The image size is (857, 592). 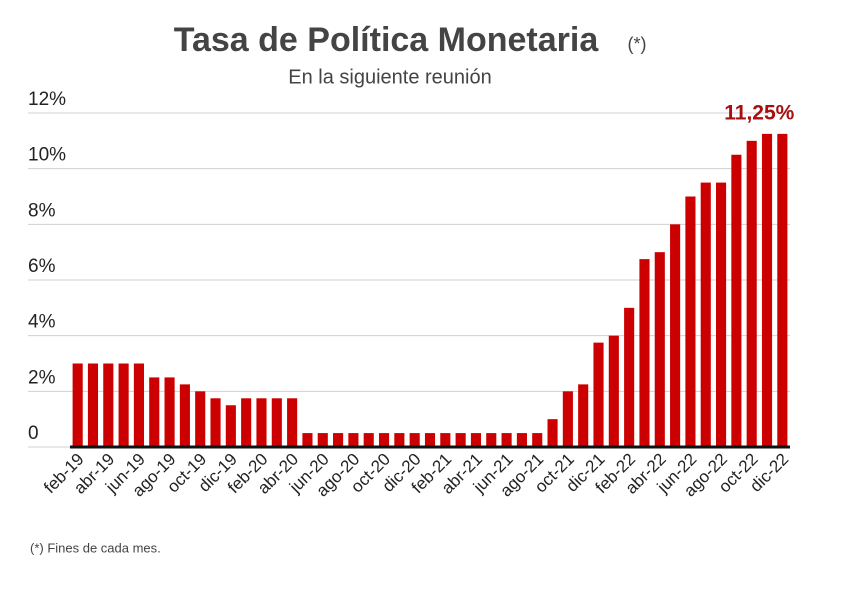 What do you see at coordinates (47, 99) in the screenshot?
I see `y-tick-label: 12%` at bounding box center [47, 99].